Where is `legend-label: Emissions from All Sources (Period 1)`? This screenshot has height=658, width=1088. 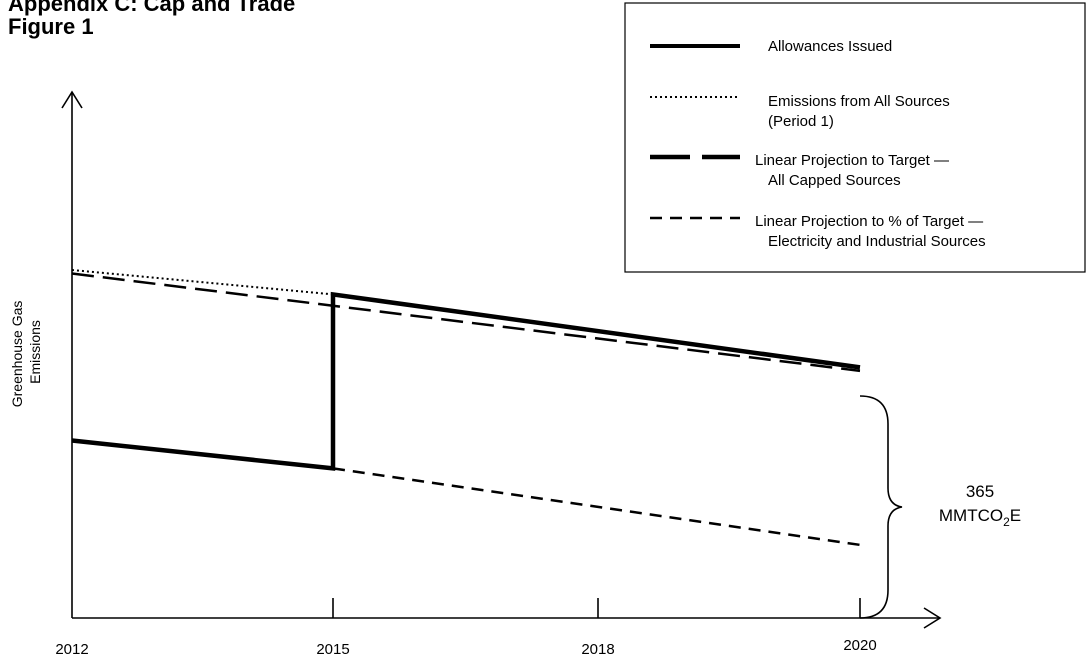
legend-label: Emissions from All Sources (Period 1) is located at coordinates (859, 111).